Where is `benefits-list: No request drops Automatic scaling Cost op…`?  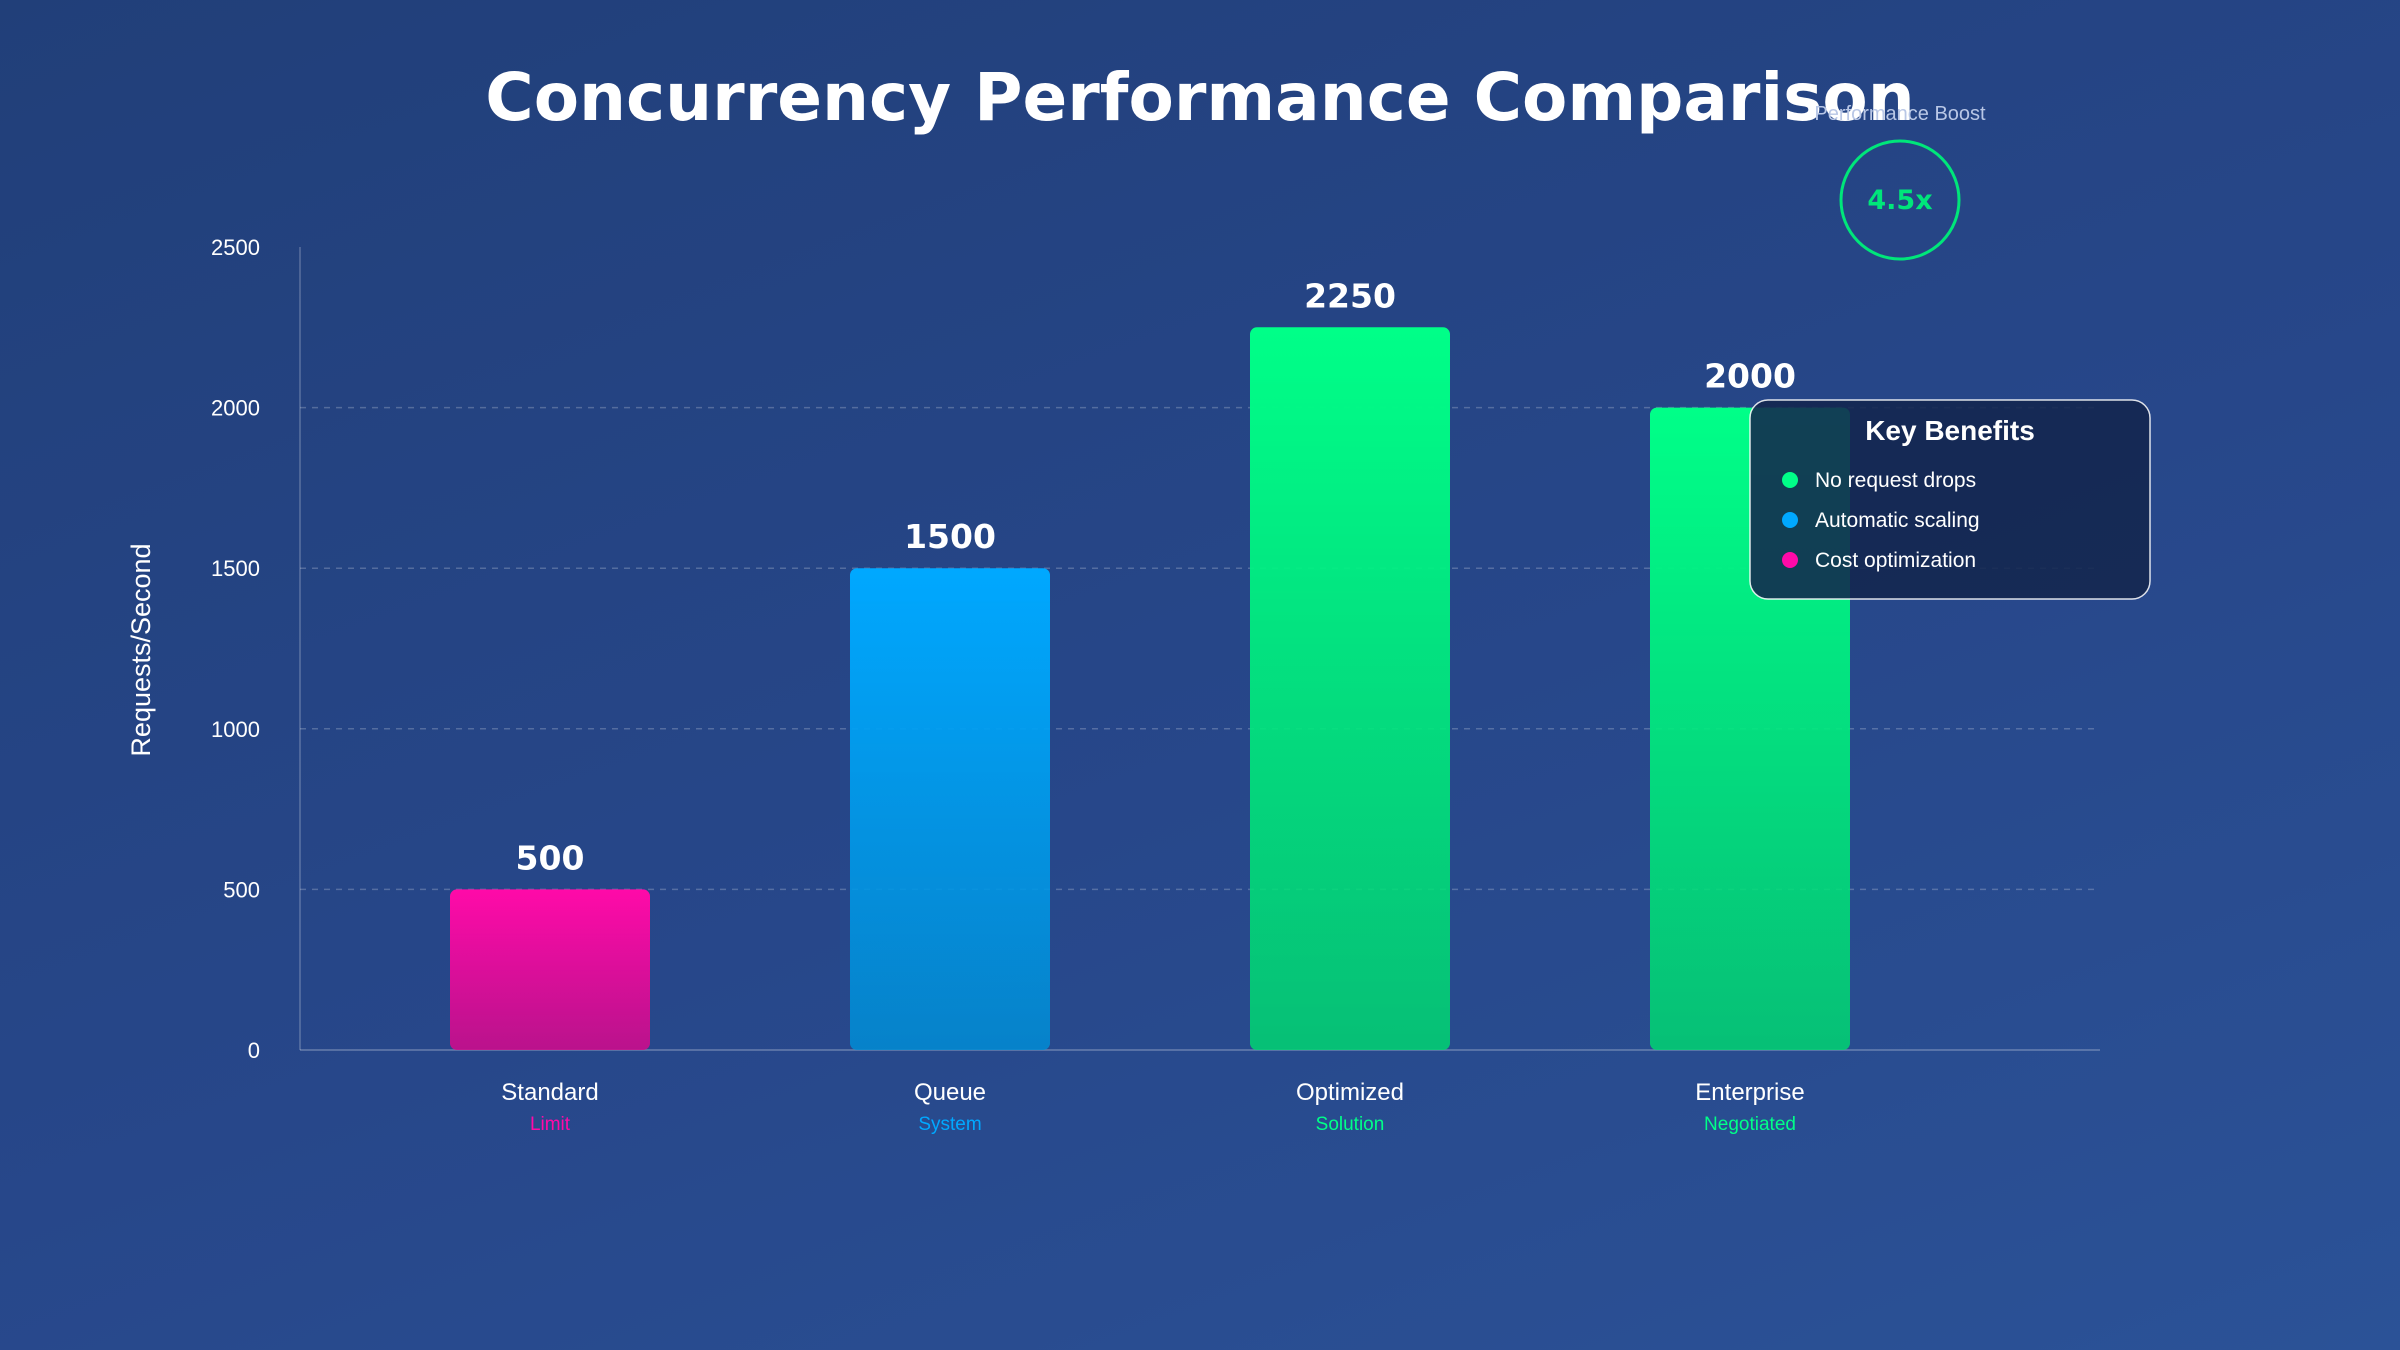
benefits-list: No request drops Automatic scaling Cost op… is located at coordinates (1881, 520).